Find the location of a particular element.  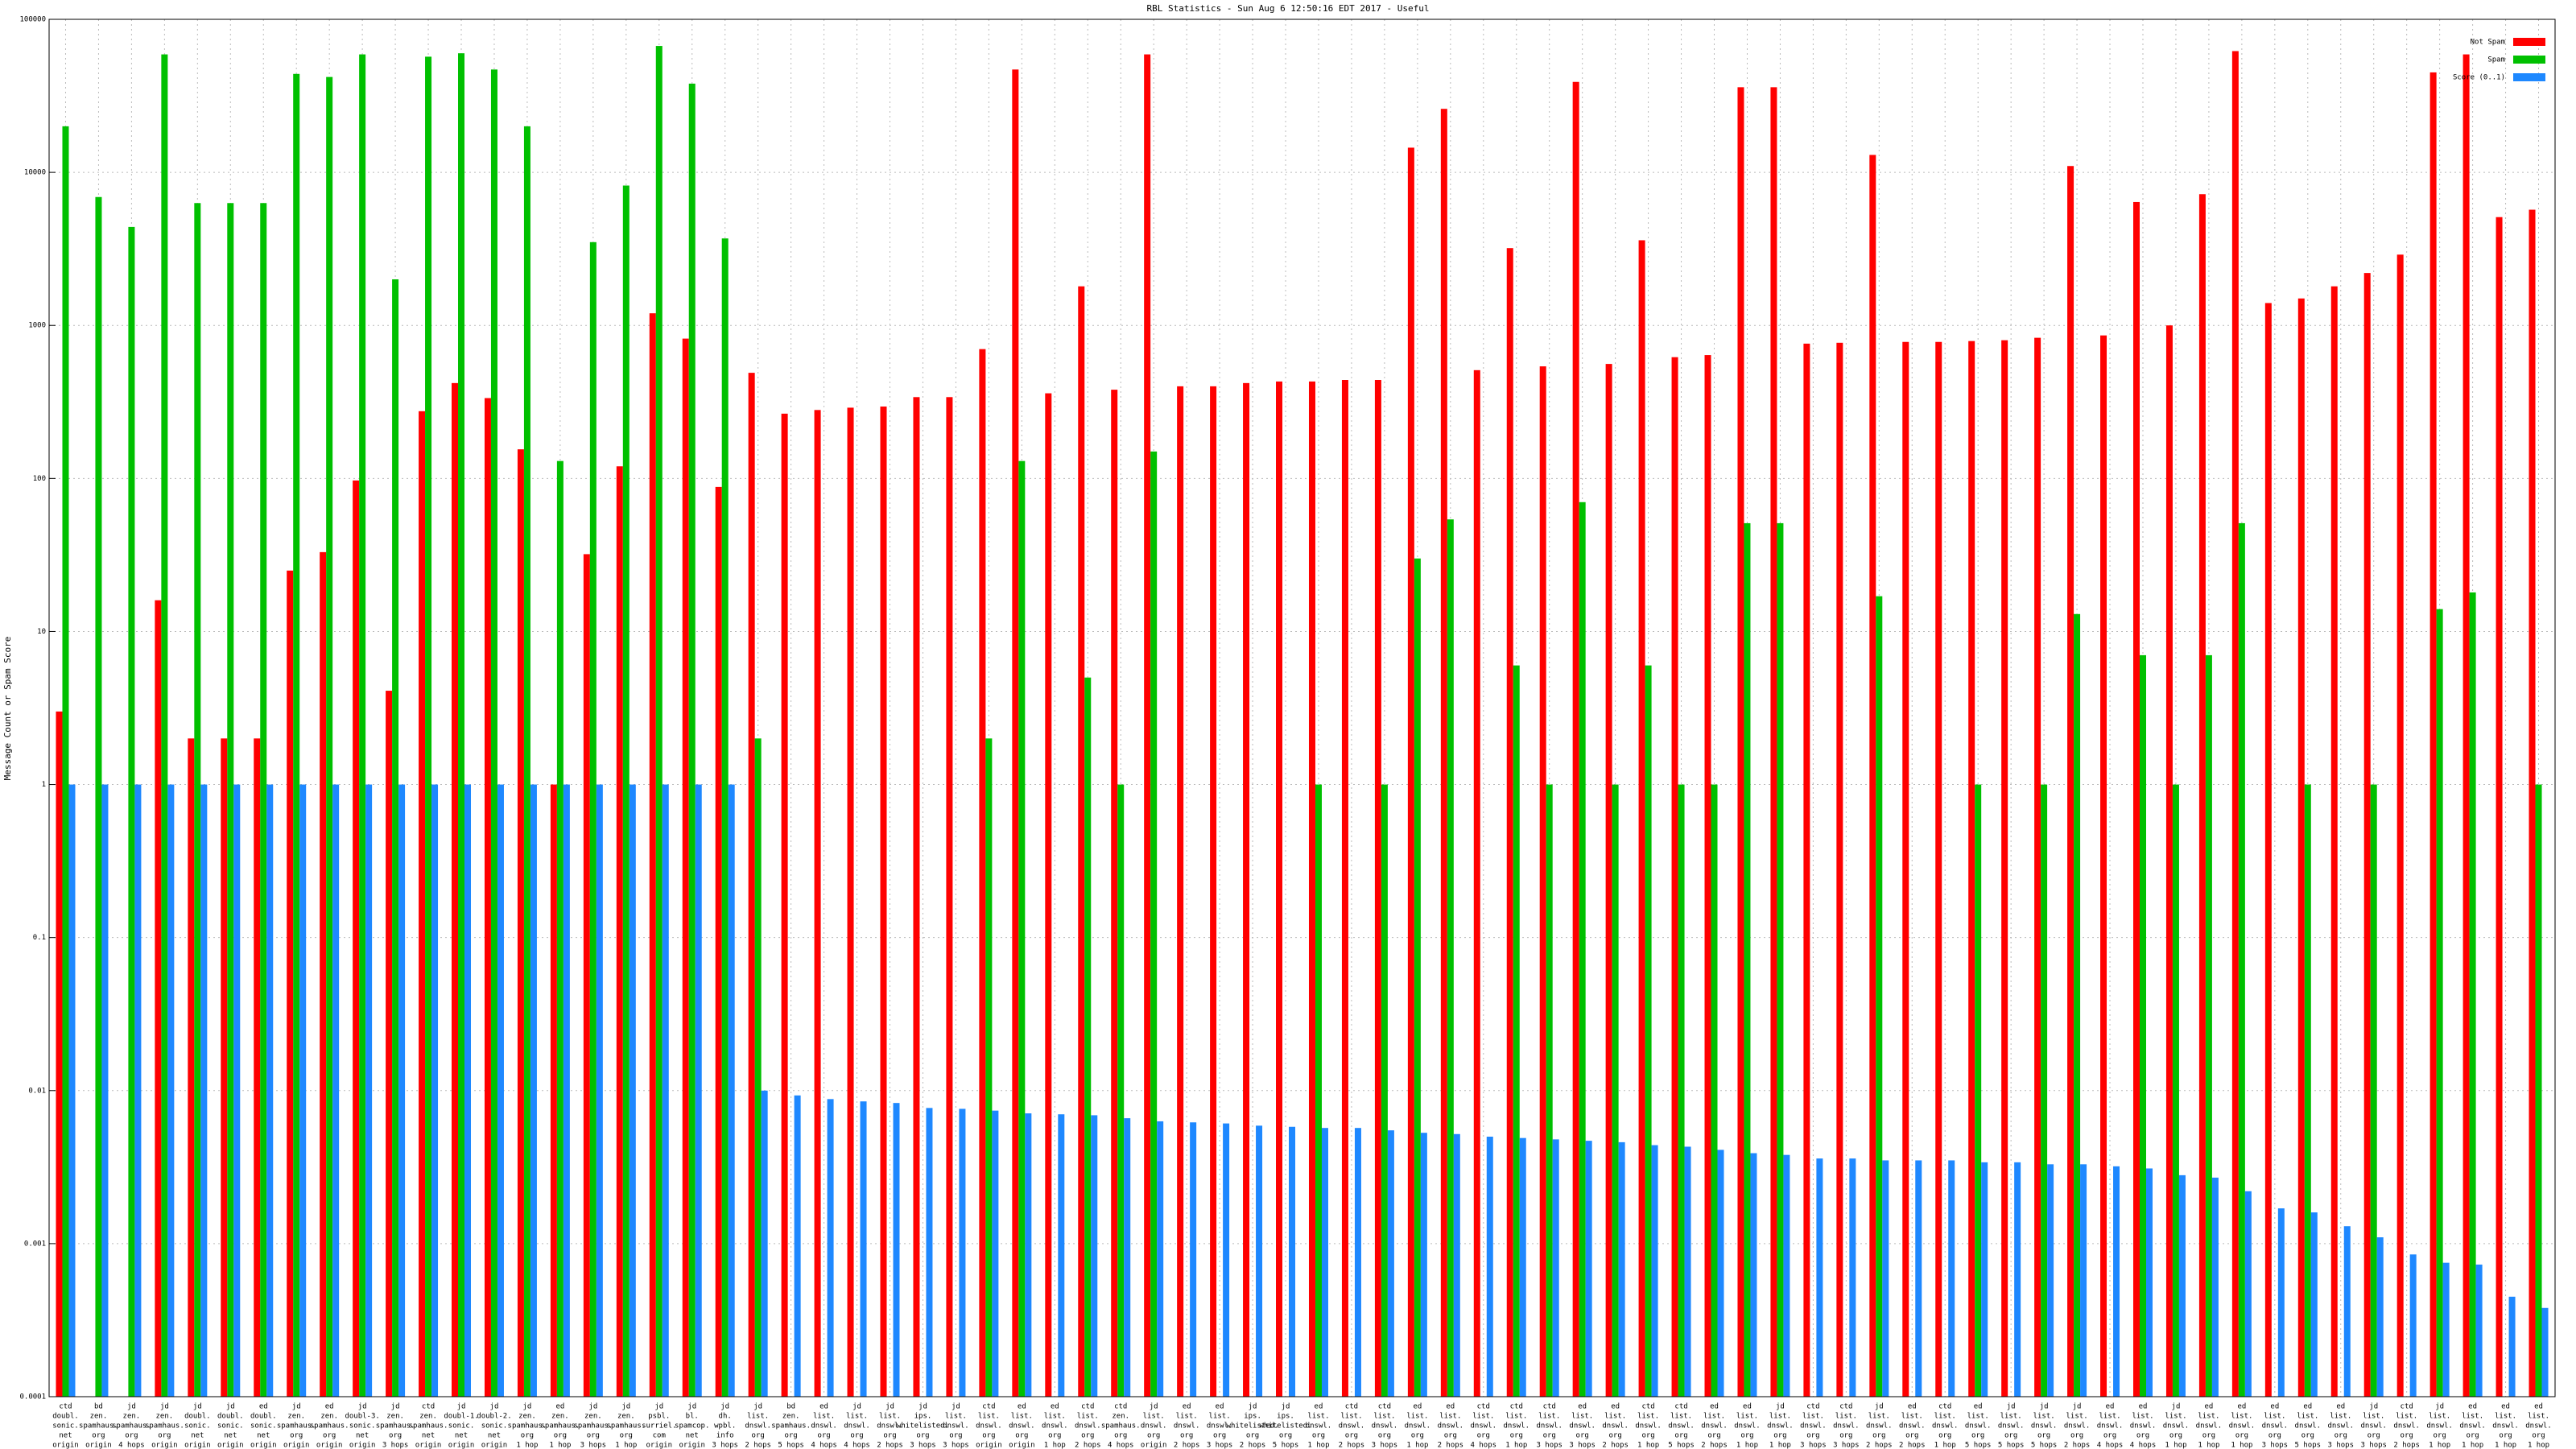

y-tick-label: 10 is located at coordinates (41, 632).